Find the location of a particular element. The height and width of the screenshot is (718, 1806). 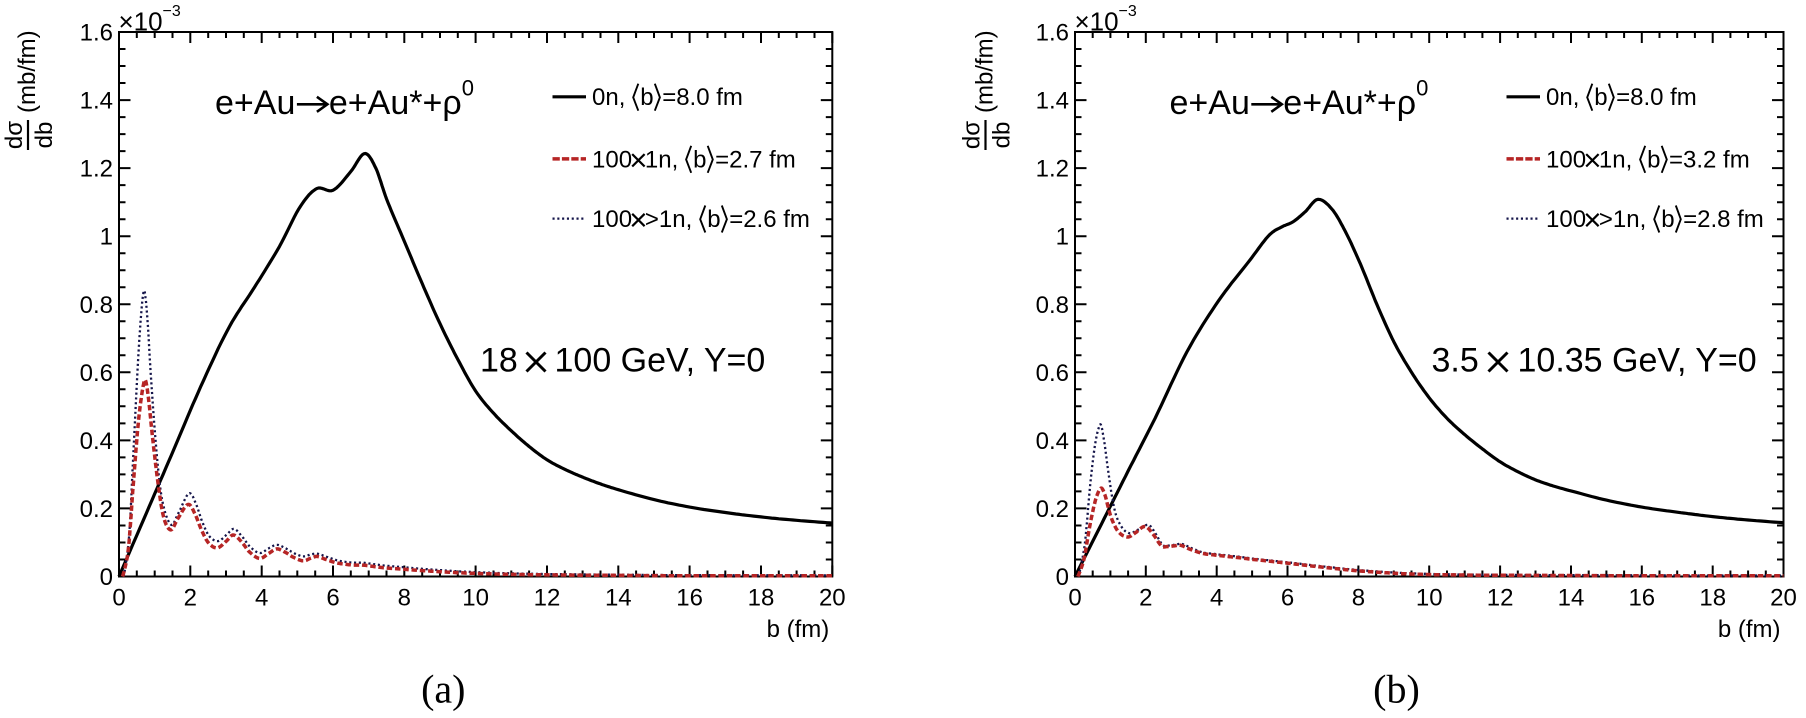

svg-text: =2.7 fm is located at coordinates (755, 159).